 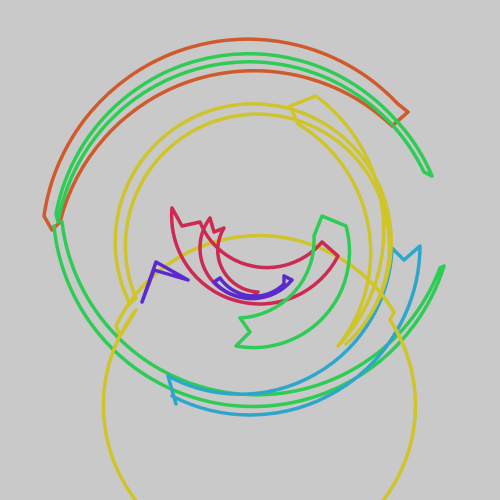 I want to click on green-arc-center, so click(x=293, y=282).